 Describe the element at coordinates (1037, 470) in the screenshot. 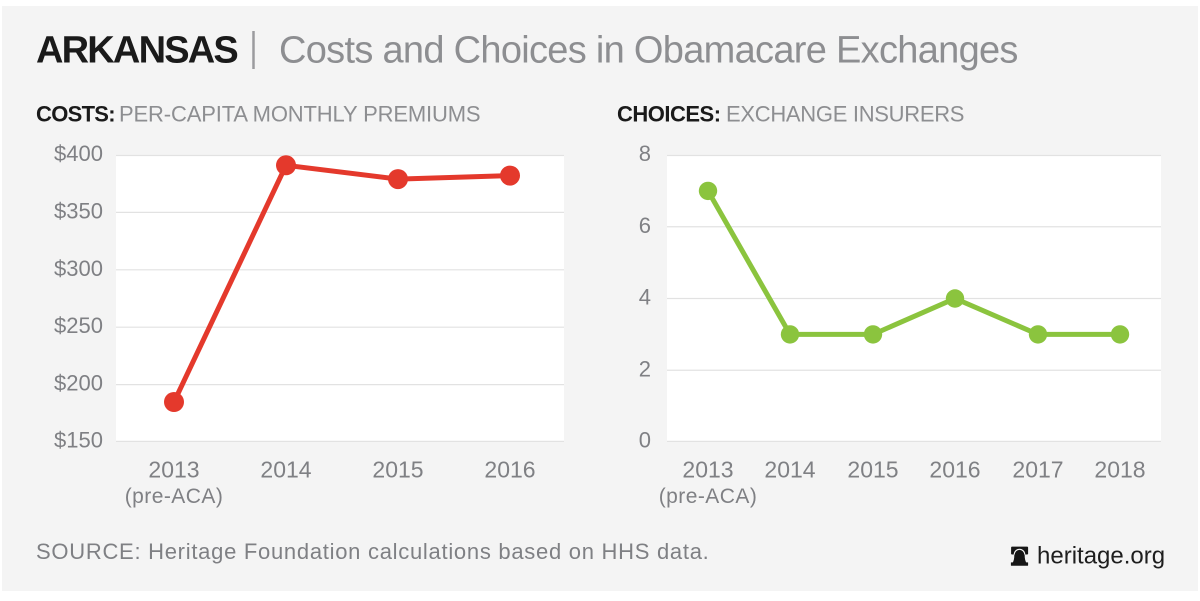

I see `svg-text: 2017` at that location.